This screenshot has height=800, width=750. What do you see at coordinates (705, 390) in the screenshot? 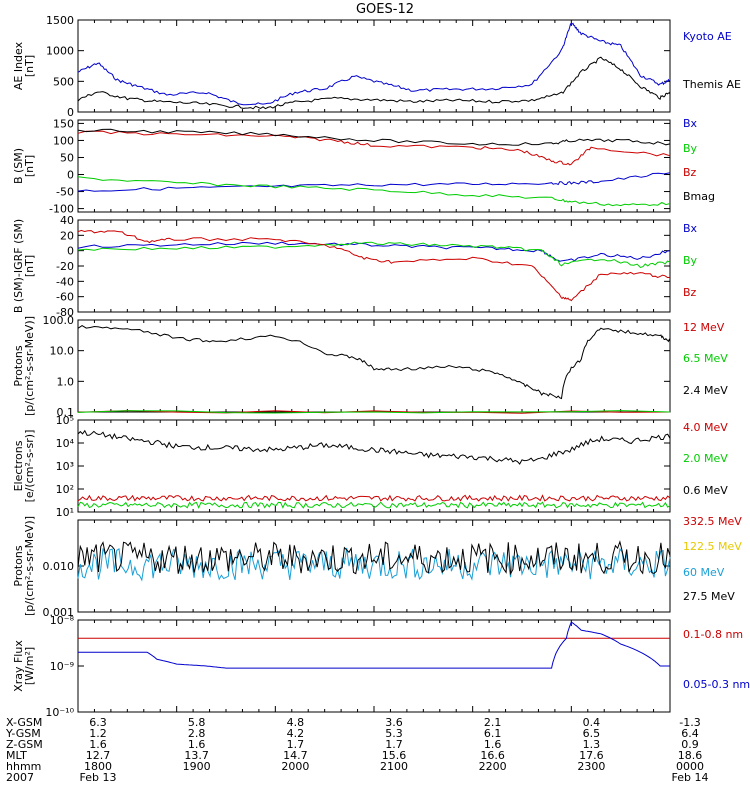
I see `legend-entry: 2.4 MeV` at bounding box center [705, 390].